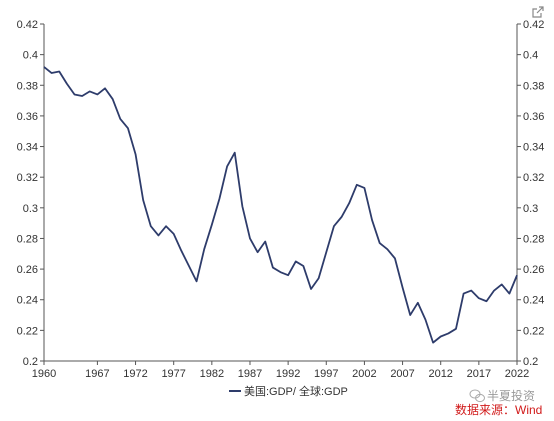 The width and height of the screenshot is (554, 421). I want to click on y-tick-label-left: 0.26, so click(27, 270).